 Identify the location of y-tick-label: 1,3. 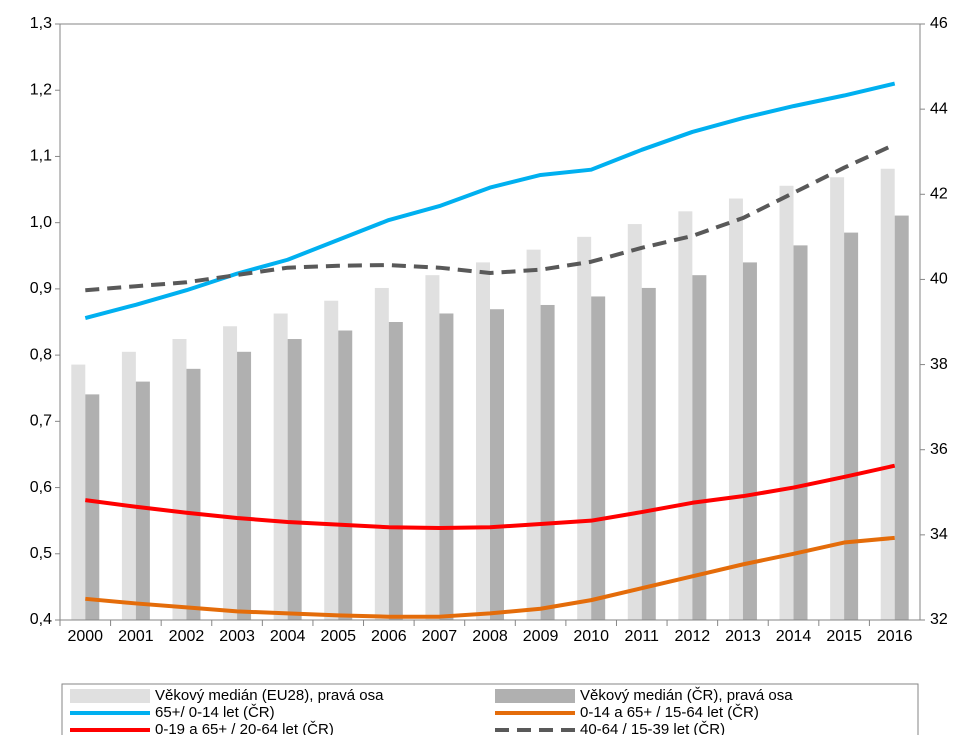
(41, 23).